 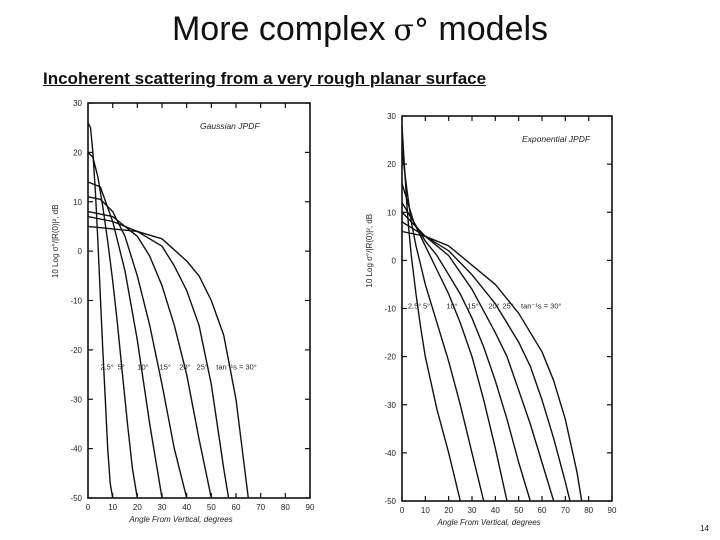 What do you see at coordinates (411, 30) in the screenshot?
I see `sigma-zero-symbol: σ°` at bounding box center [411, 30].